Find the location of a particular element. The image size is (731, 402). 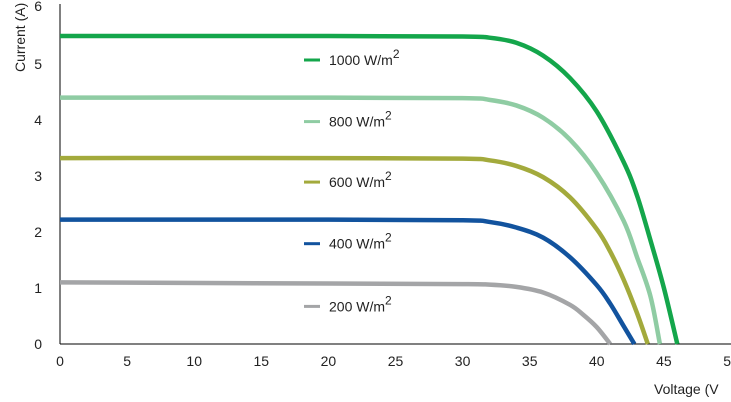

legend-label: 400 W/m2 is located at coordinates (360, 241).